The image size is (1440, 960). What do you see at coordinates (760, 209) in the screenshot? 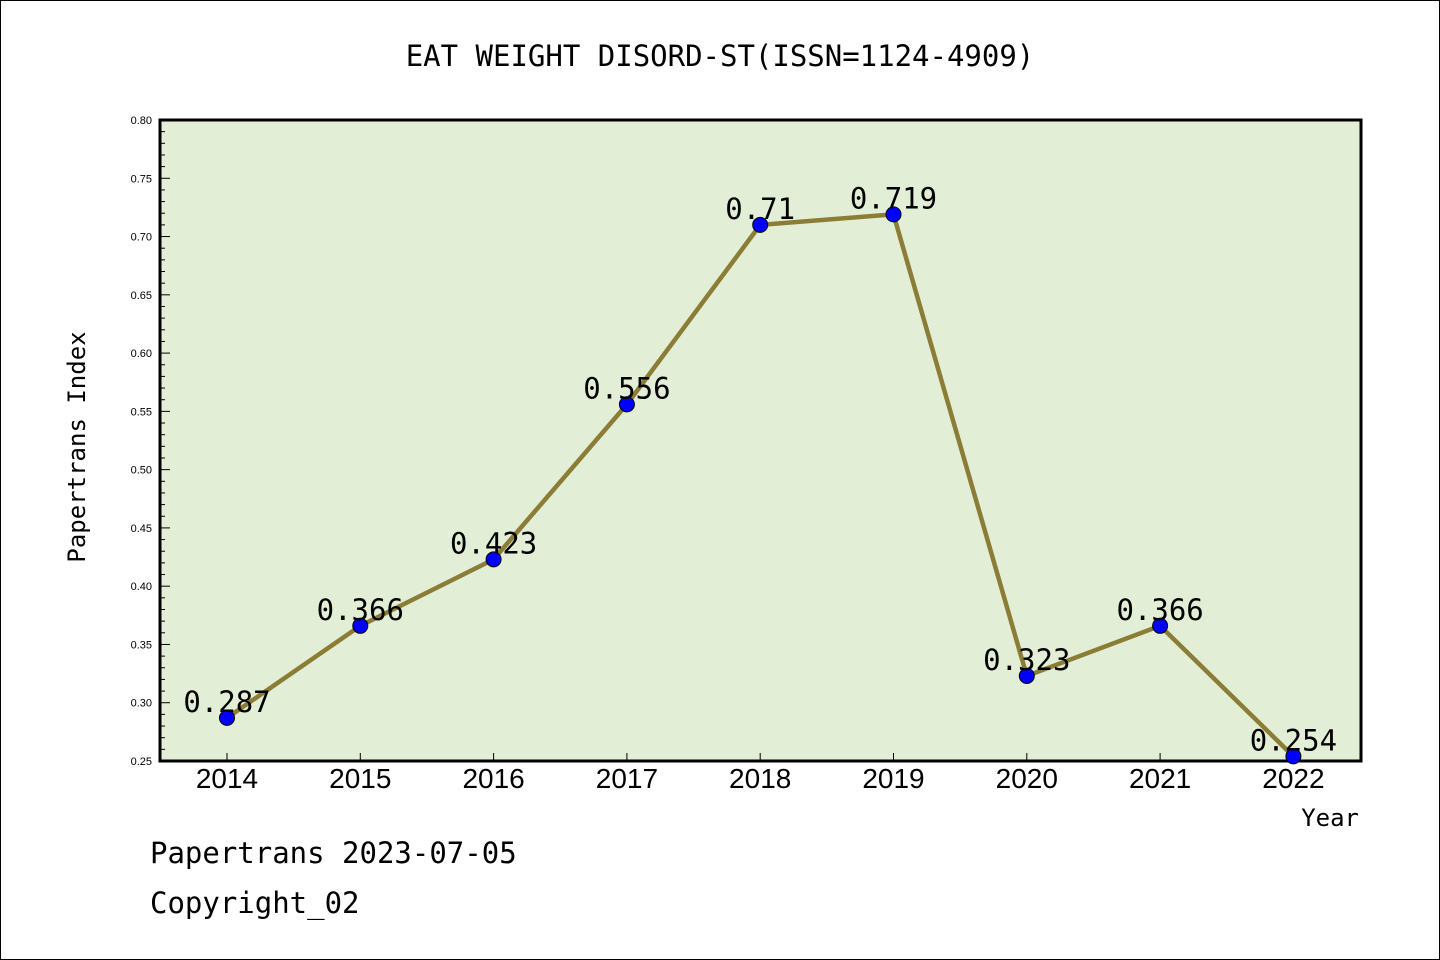
I see `data-label: 0.71` at bounding box center [760, 209].